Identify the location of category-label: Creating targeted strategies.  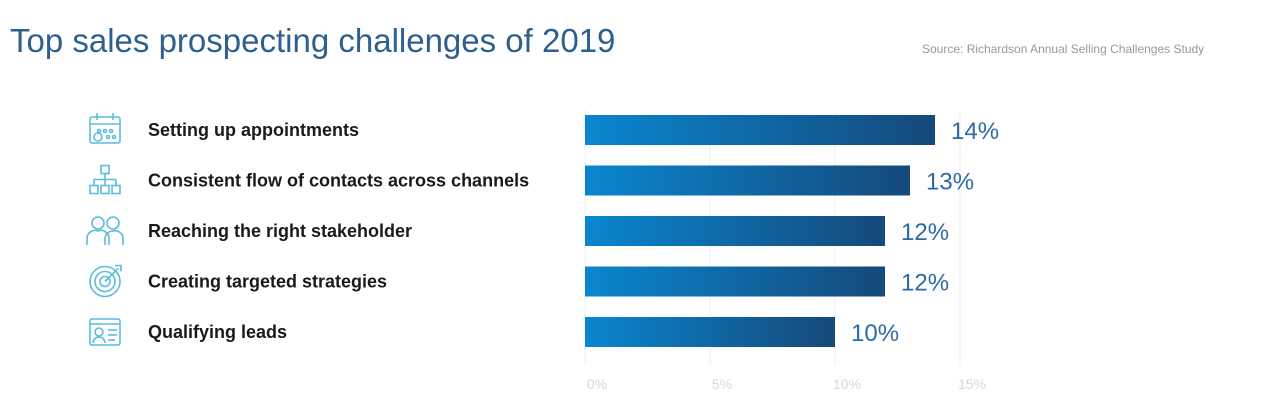
(267, 282).